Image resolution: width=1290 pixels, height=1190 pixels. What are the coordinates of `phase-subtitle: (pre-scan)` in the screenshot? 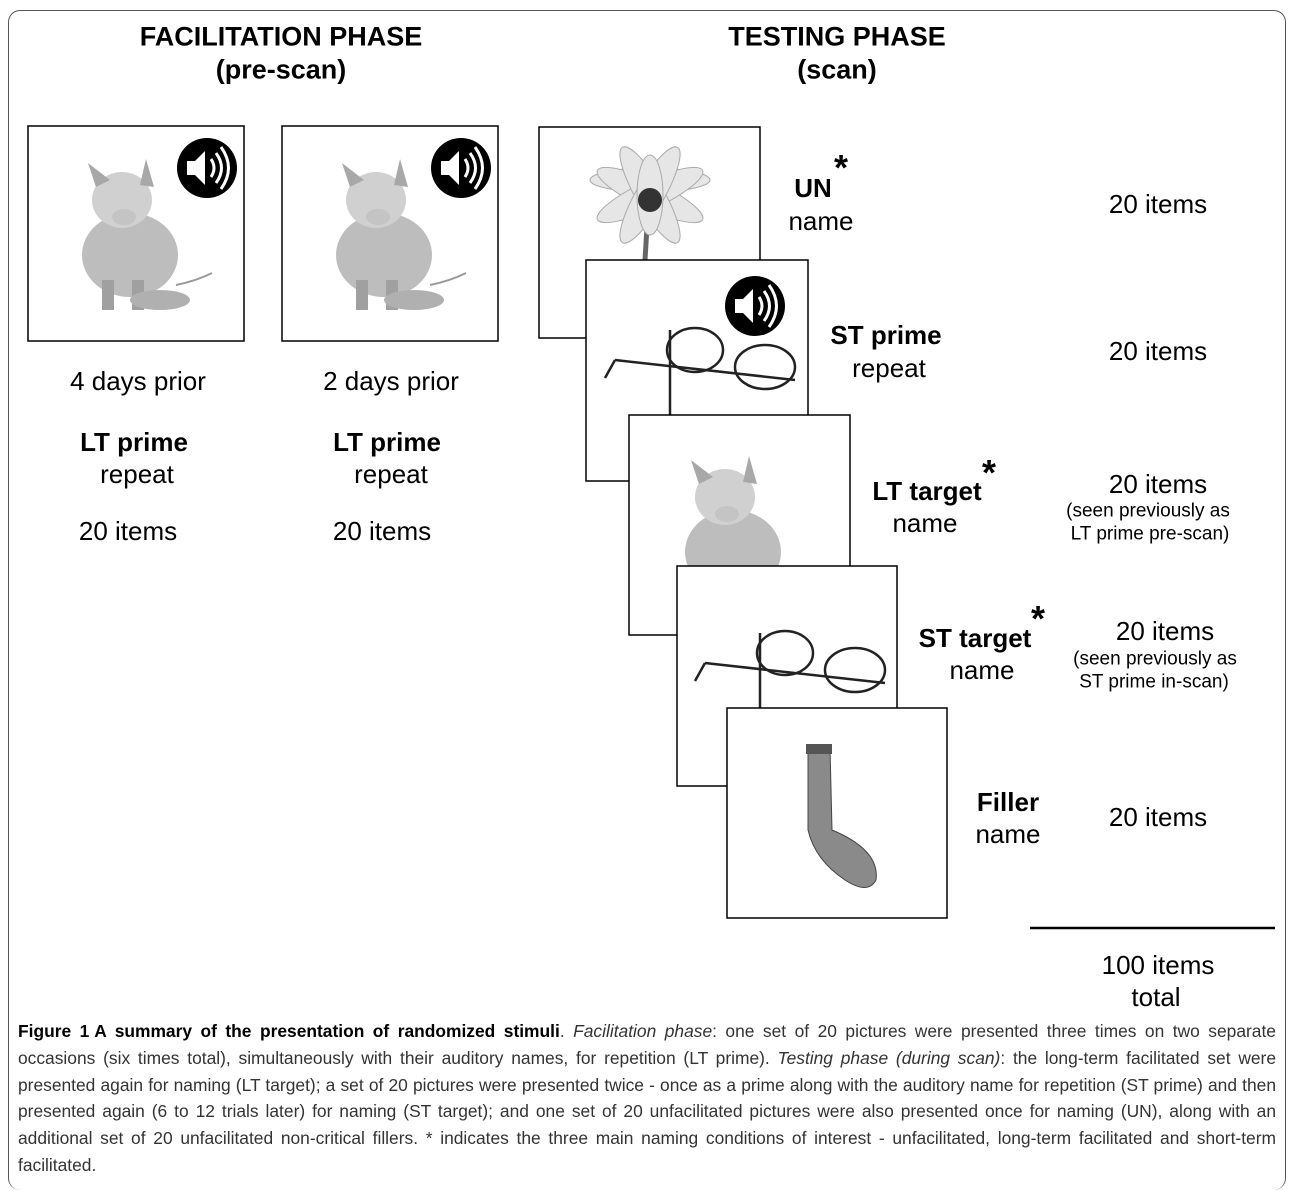 It's located at (281, 69).